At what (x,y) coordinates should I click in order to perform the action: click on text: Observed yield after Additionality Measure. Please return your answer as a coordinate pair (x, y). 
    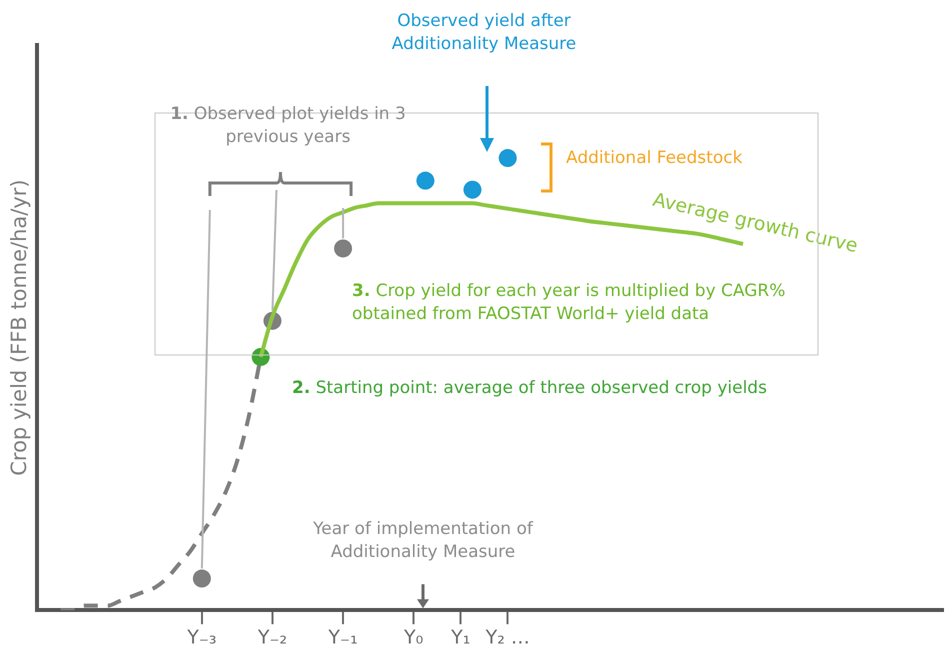
    Looking at the image, I should click on (484, 33).